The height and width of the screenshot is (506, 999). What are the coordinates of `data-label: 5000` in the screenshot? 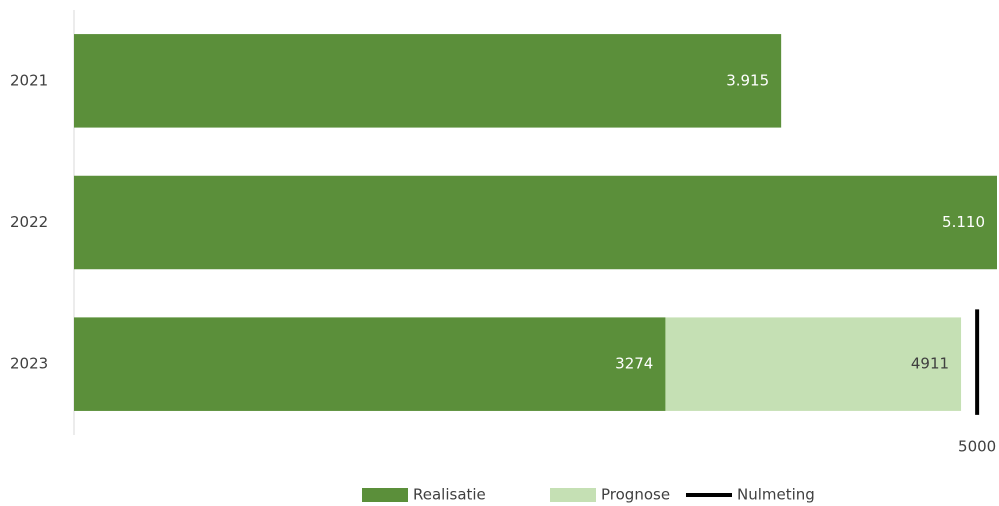 It's located at (977, 446).